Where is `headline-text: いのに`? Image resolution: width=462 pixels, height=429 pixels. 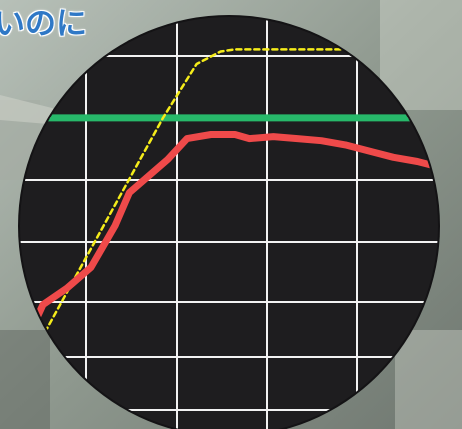 headline-text: いのに is located at coordinates (43, 24).